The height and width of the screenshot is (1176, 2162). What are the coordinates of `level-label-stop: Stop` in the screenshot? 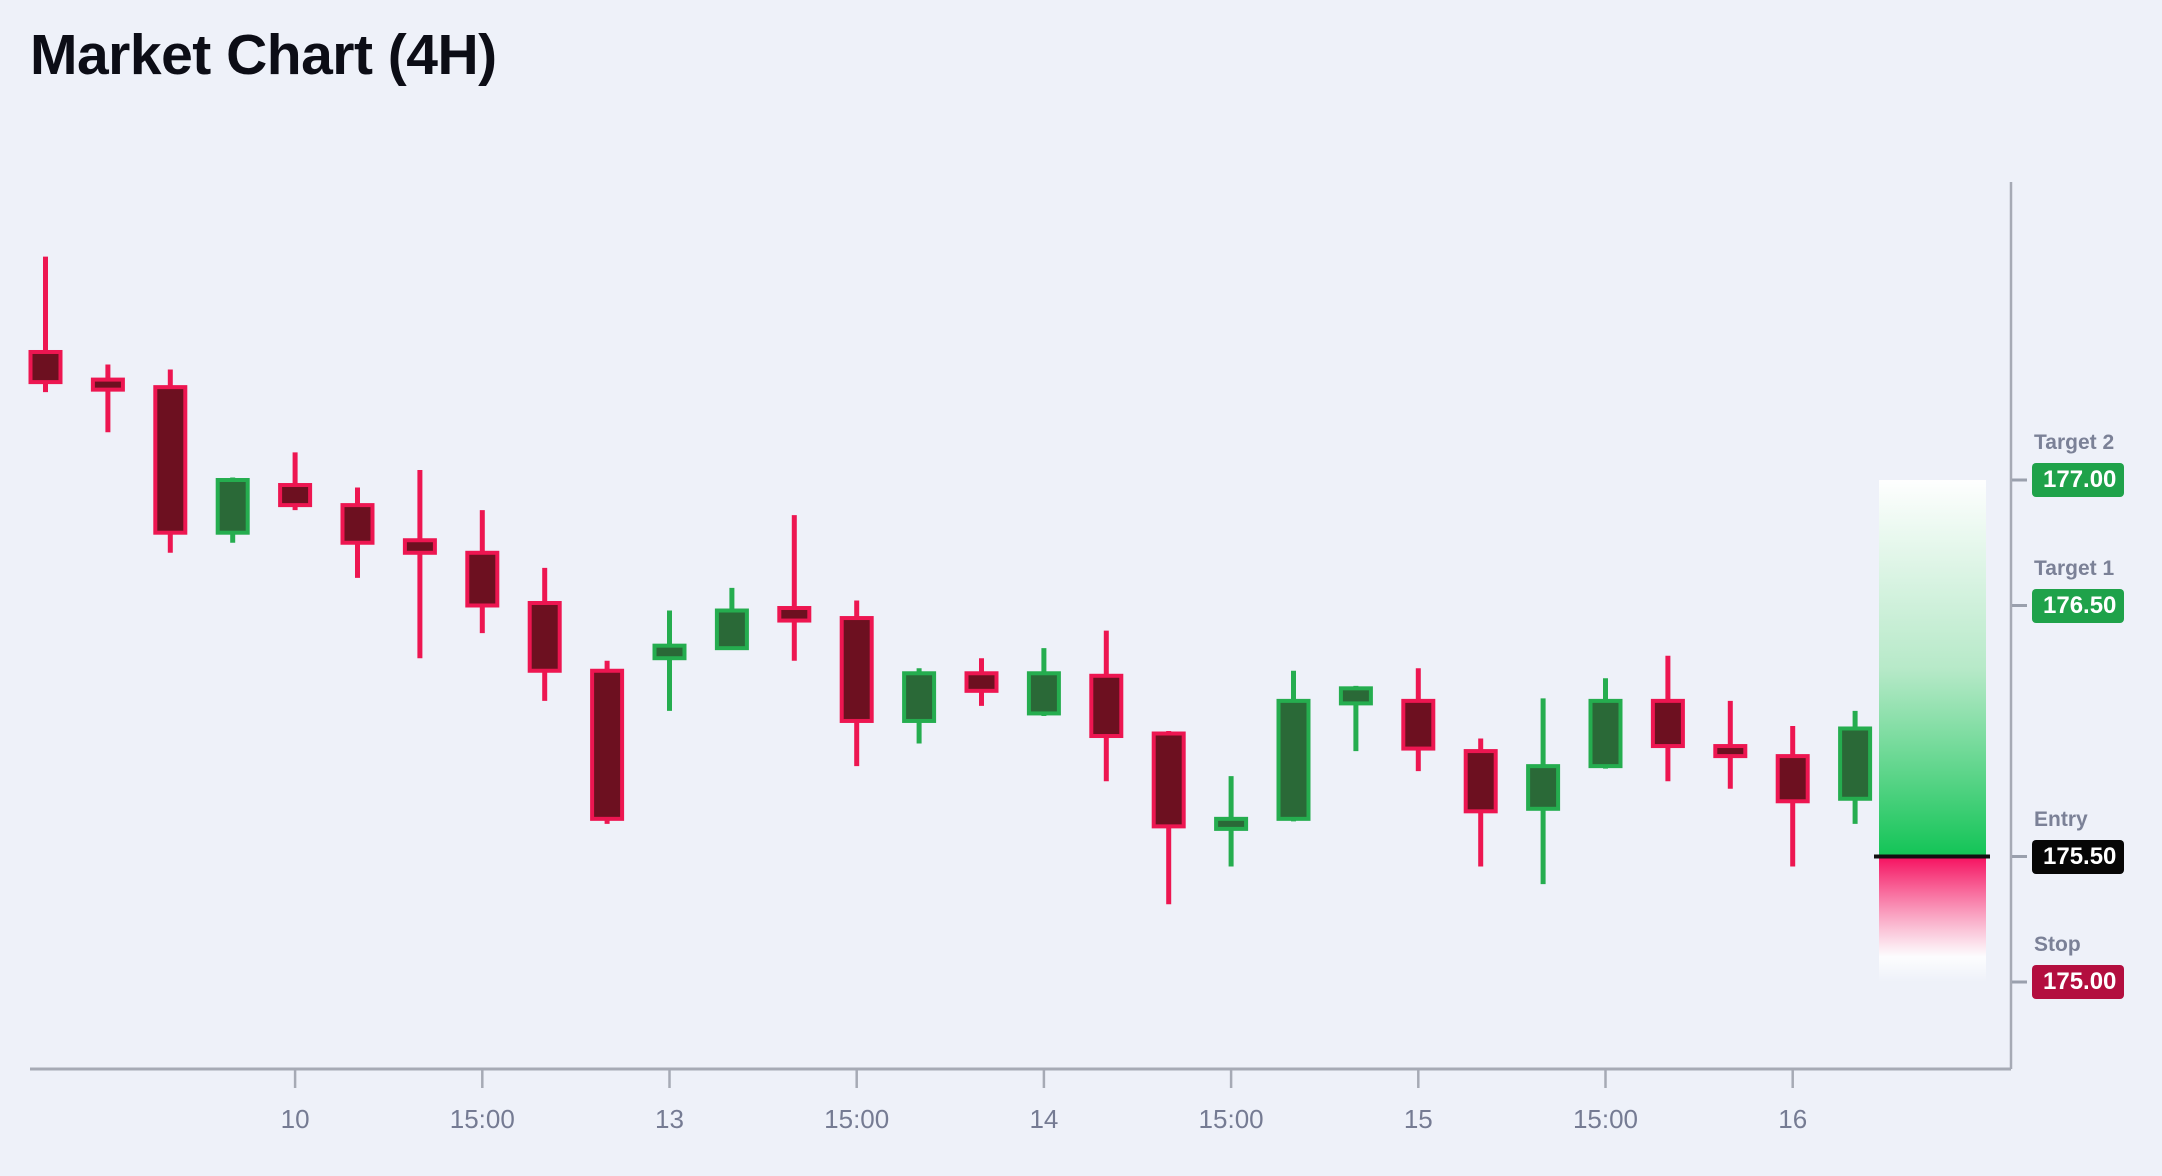 It's located at (2057, 944).